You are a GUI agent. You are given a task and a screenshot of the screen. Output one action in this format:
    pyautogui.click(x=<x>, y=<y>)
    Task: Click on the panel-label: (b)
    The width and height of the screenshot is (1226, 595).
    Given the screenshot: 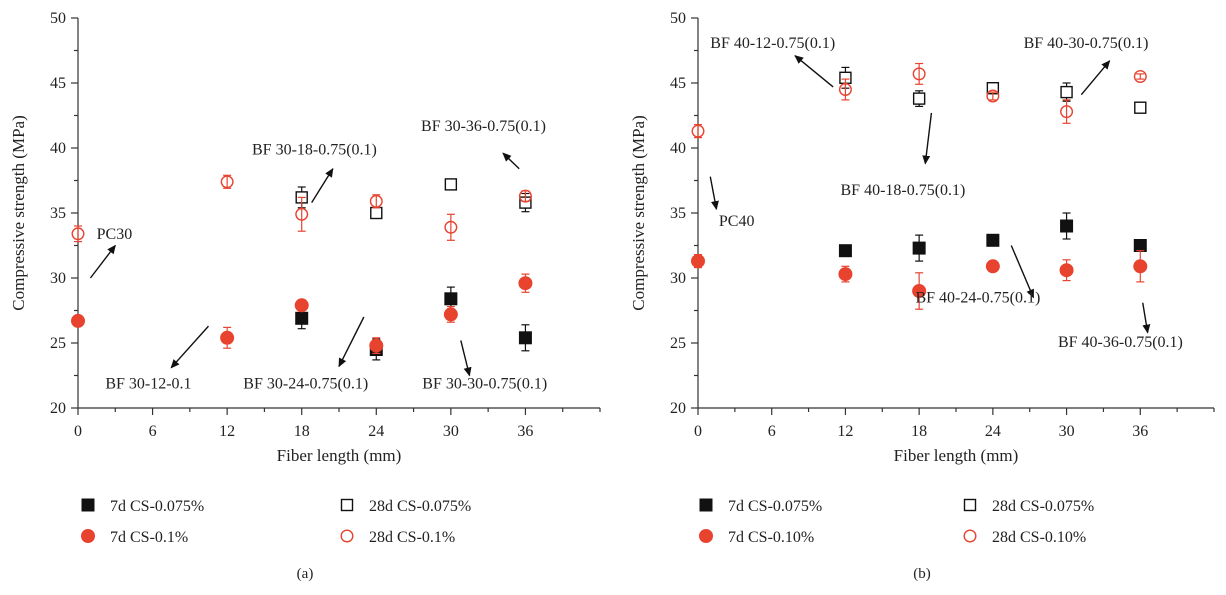 What is the action you would take?
    pyautogui.click(x=922, y=574)
    